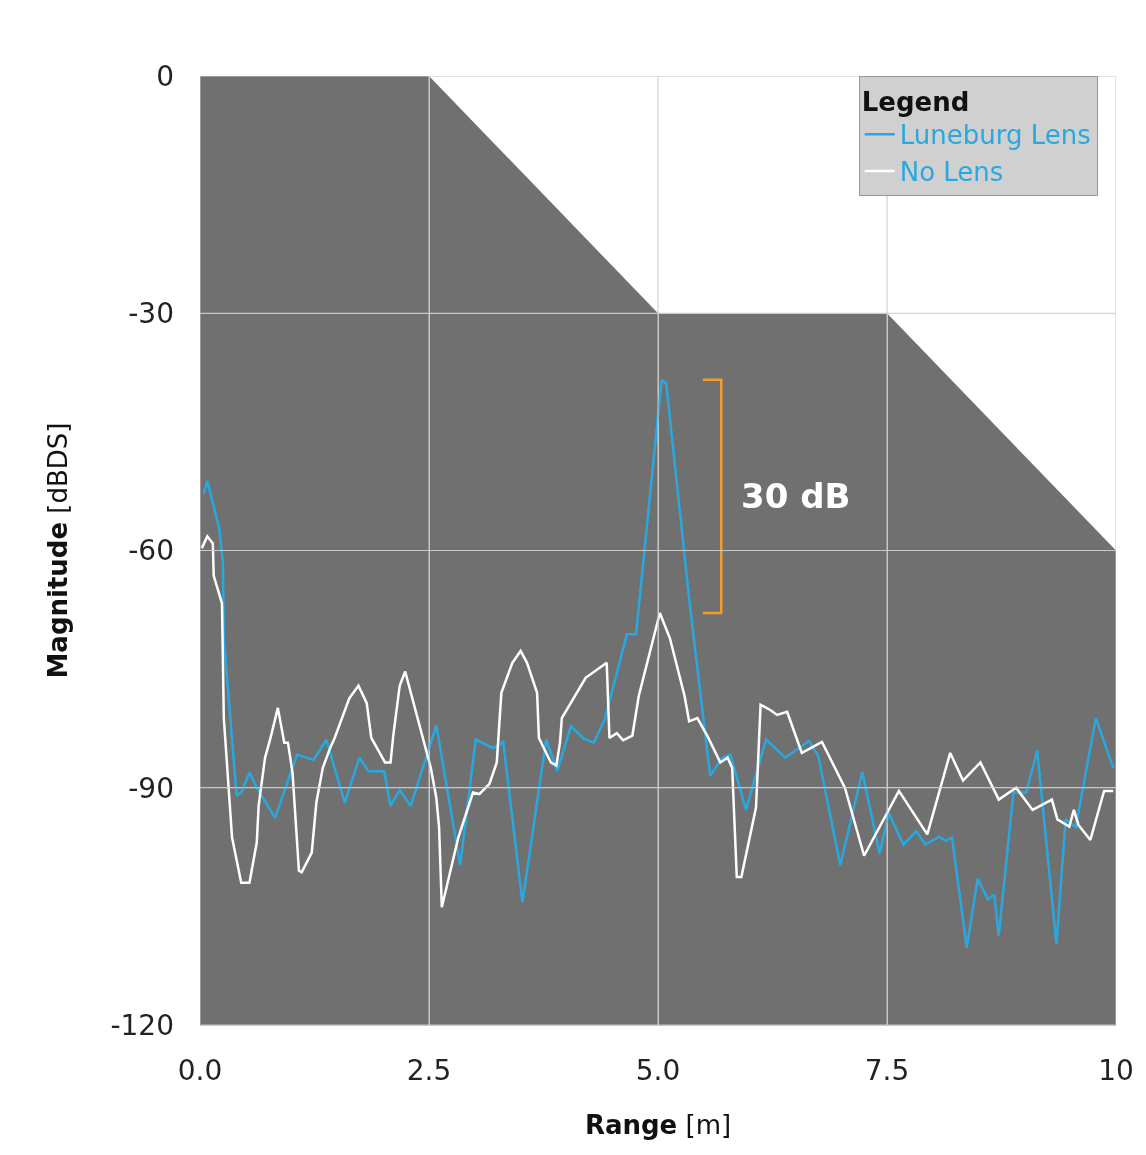 Image resolution: width=1146 pixels, height=1155 pixels. Describe the element at coordinates (200, 1070) in the screenshot. I see `x-tick-label: 0.0` at that location.